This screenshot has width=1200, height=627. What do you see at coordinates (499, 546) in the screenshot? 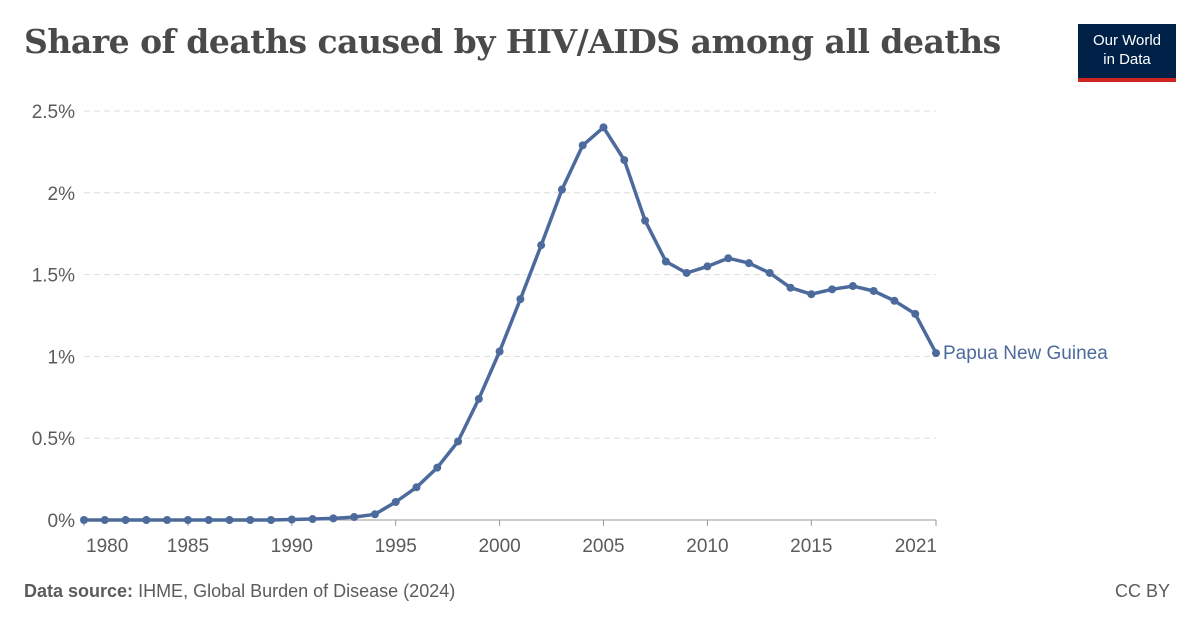
I see `x-tick-label: 2000` at bounding box center [499, 546].